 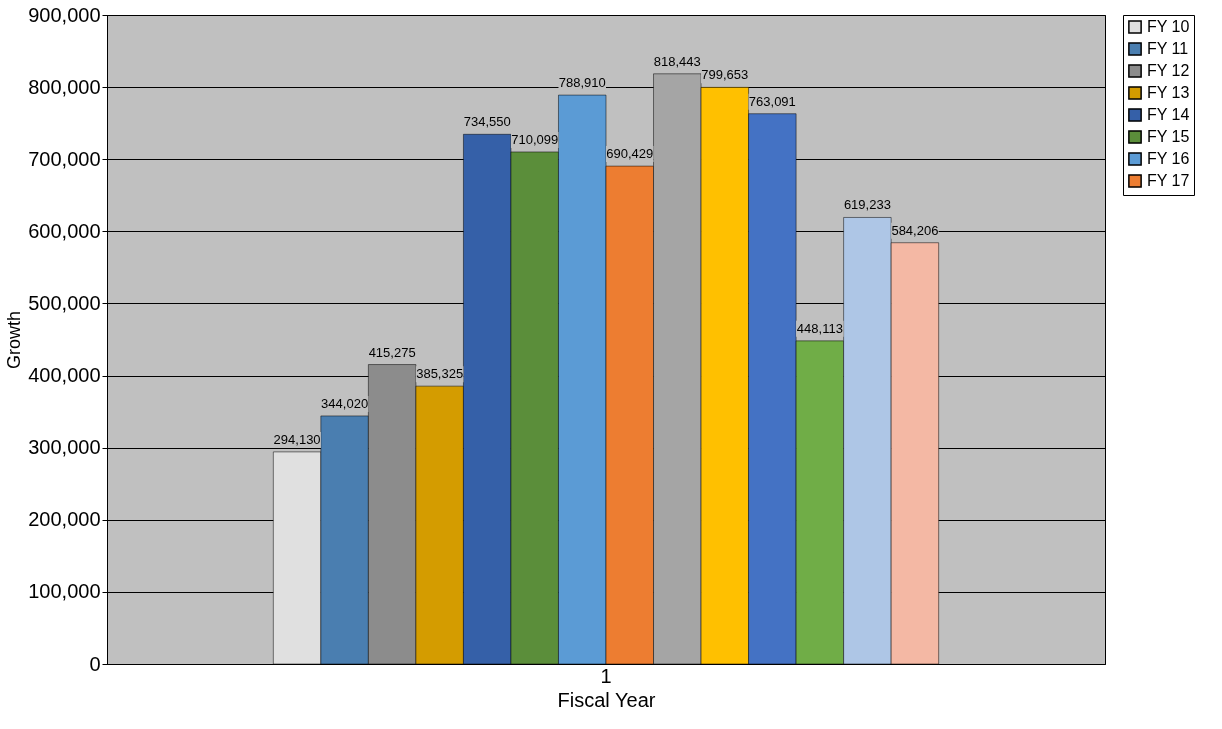 What do you see at coordinates (64, 14) in the screenshot?
I see `y-tick-label: 900,000` at bounding box center [64, 14].